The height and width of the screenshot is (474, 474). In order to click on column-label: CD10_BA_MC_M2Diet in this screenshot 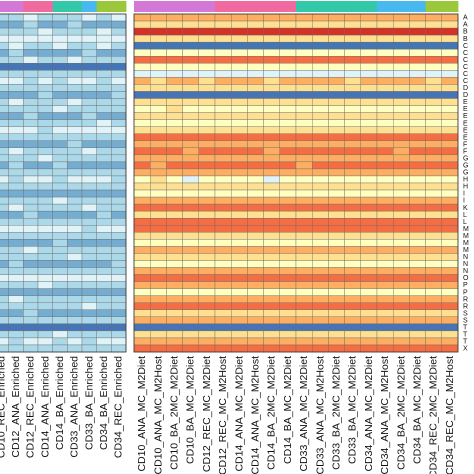, I will do `click(191, 410)`.